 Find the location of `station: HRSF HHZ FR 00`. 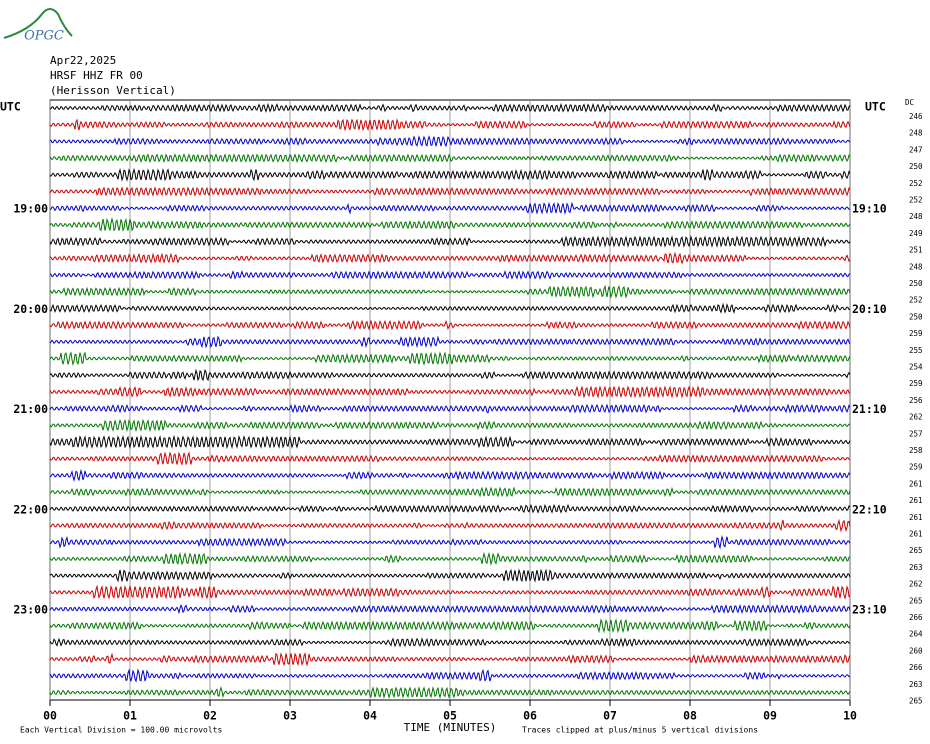

station: HRSF HHZ FR 00 is located at coordinates (96, 75).